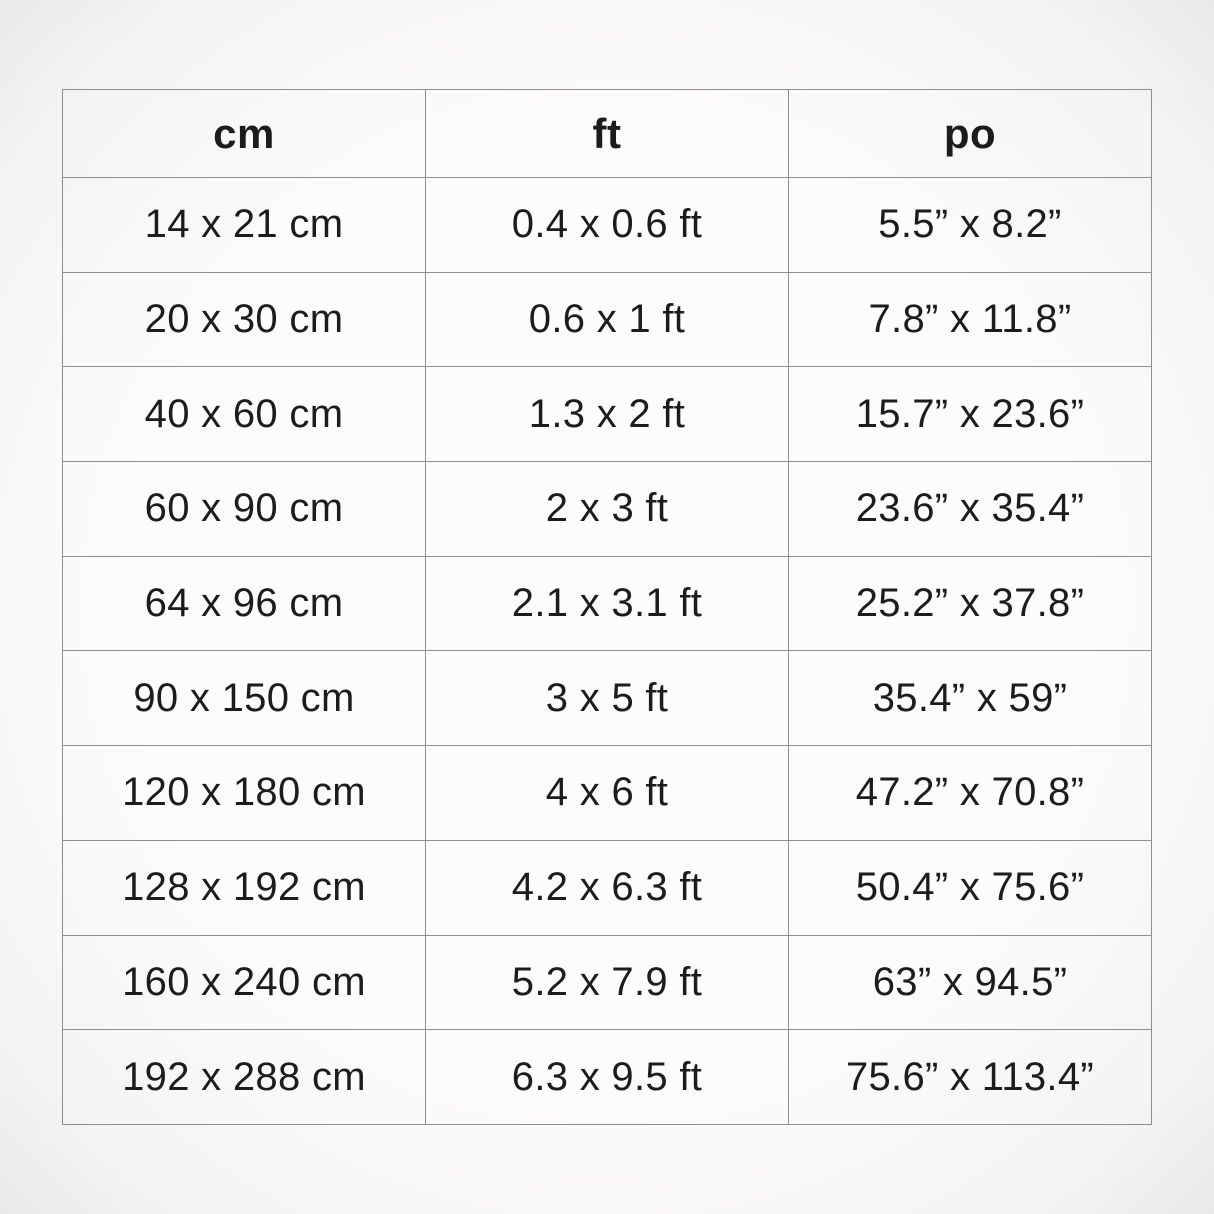 The image size is (1214, 1214). What do you see at coordinates (970, 414) in the screenshot?
I see `cell-po: 15.7” x 23.6”` at bounding box center [970, 414].